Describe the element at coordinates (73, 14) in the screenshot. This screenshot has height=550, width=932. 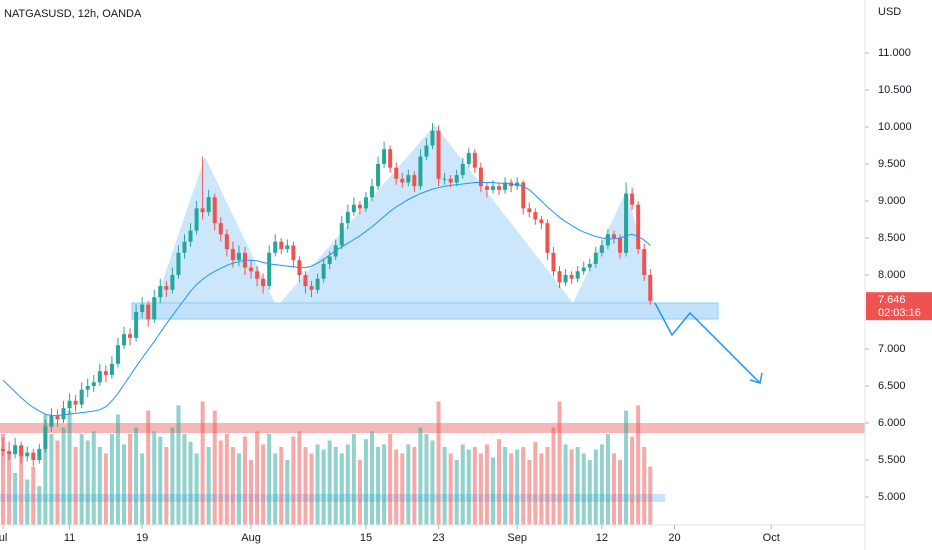
I see `chart-title: NATGASUSD, 12h, OANDA` at that location.